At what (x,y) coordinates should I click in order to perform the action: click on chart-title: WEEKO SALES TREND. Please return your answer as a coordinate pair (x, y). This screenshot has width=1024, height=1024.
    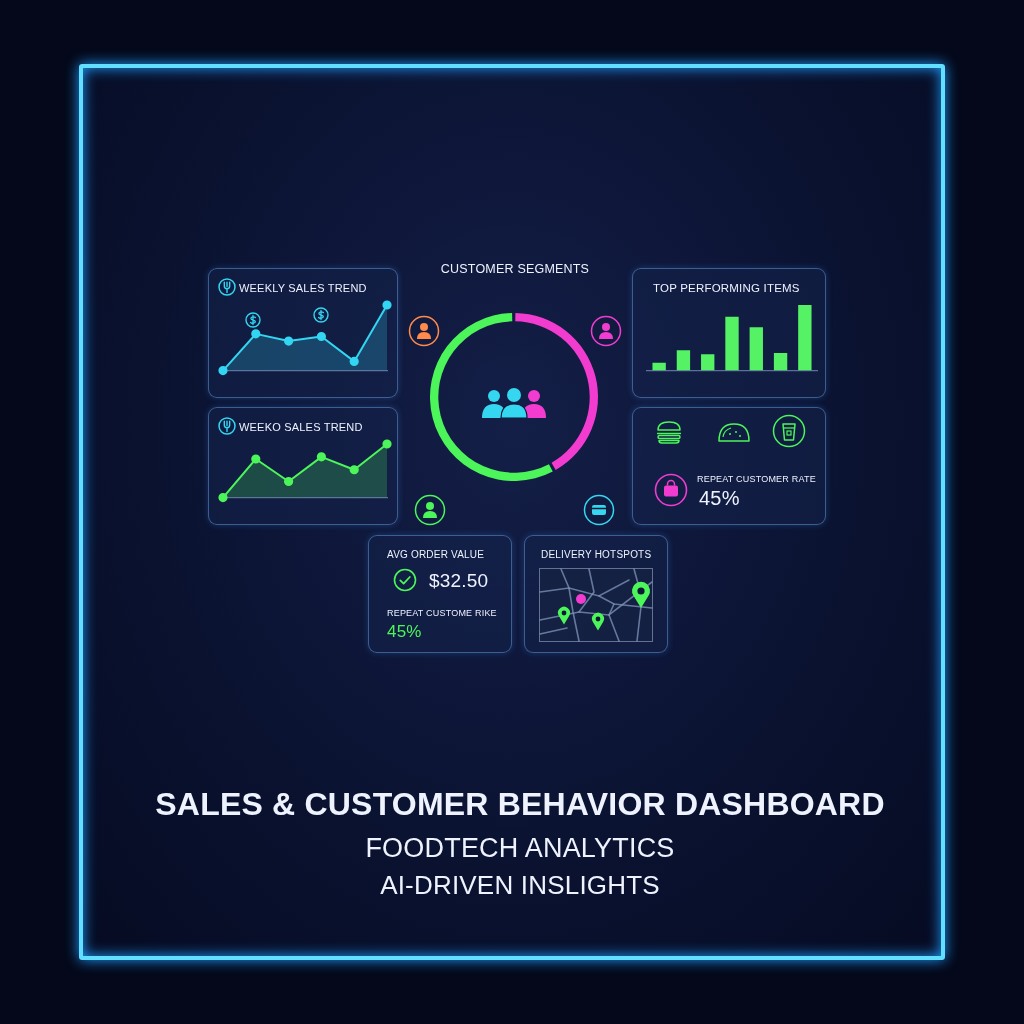
    Looking at the image, I should click on (301, 427).